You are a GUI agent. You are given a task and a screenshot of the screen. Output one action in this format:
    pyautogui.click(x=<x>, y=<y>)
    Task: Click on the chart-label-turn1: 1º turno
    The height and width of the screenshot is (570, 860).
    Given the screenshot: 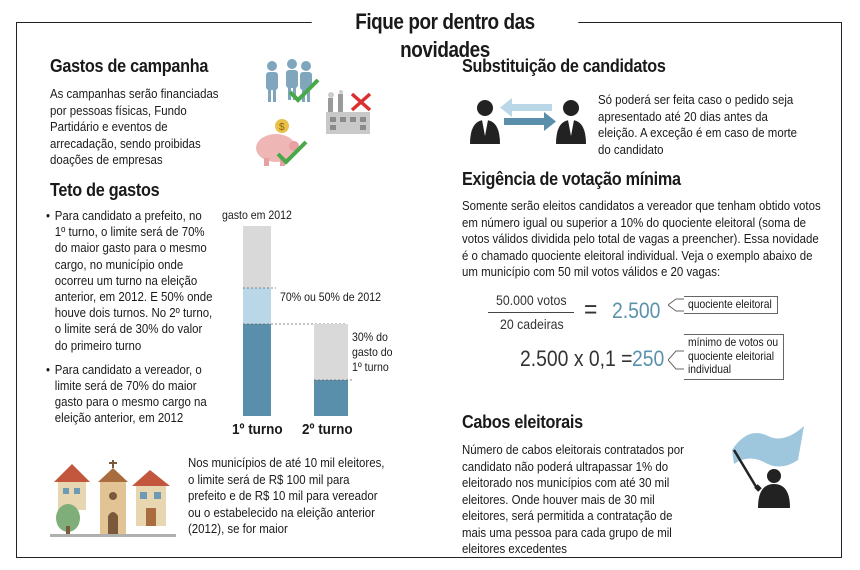 What is the action you would take?
    pyautogui.click(x=257, y=429)
    